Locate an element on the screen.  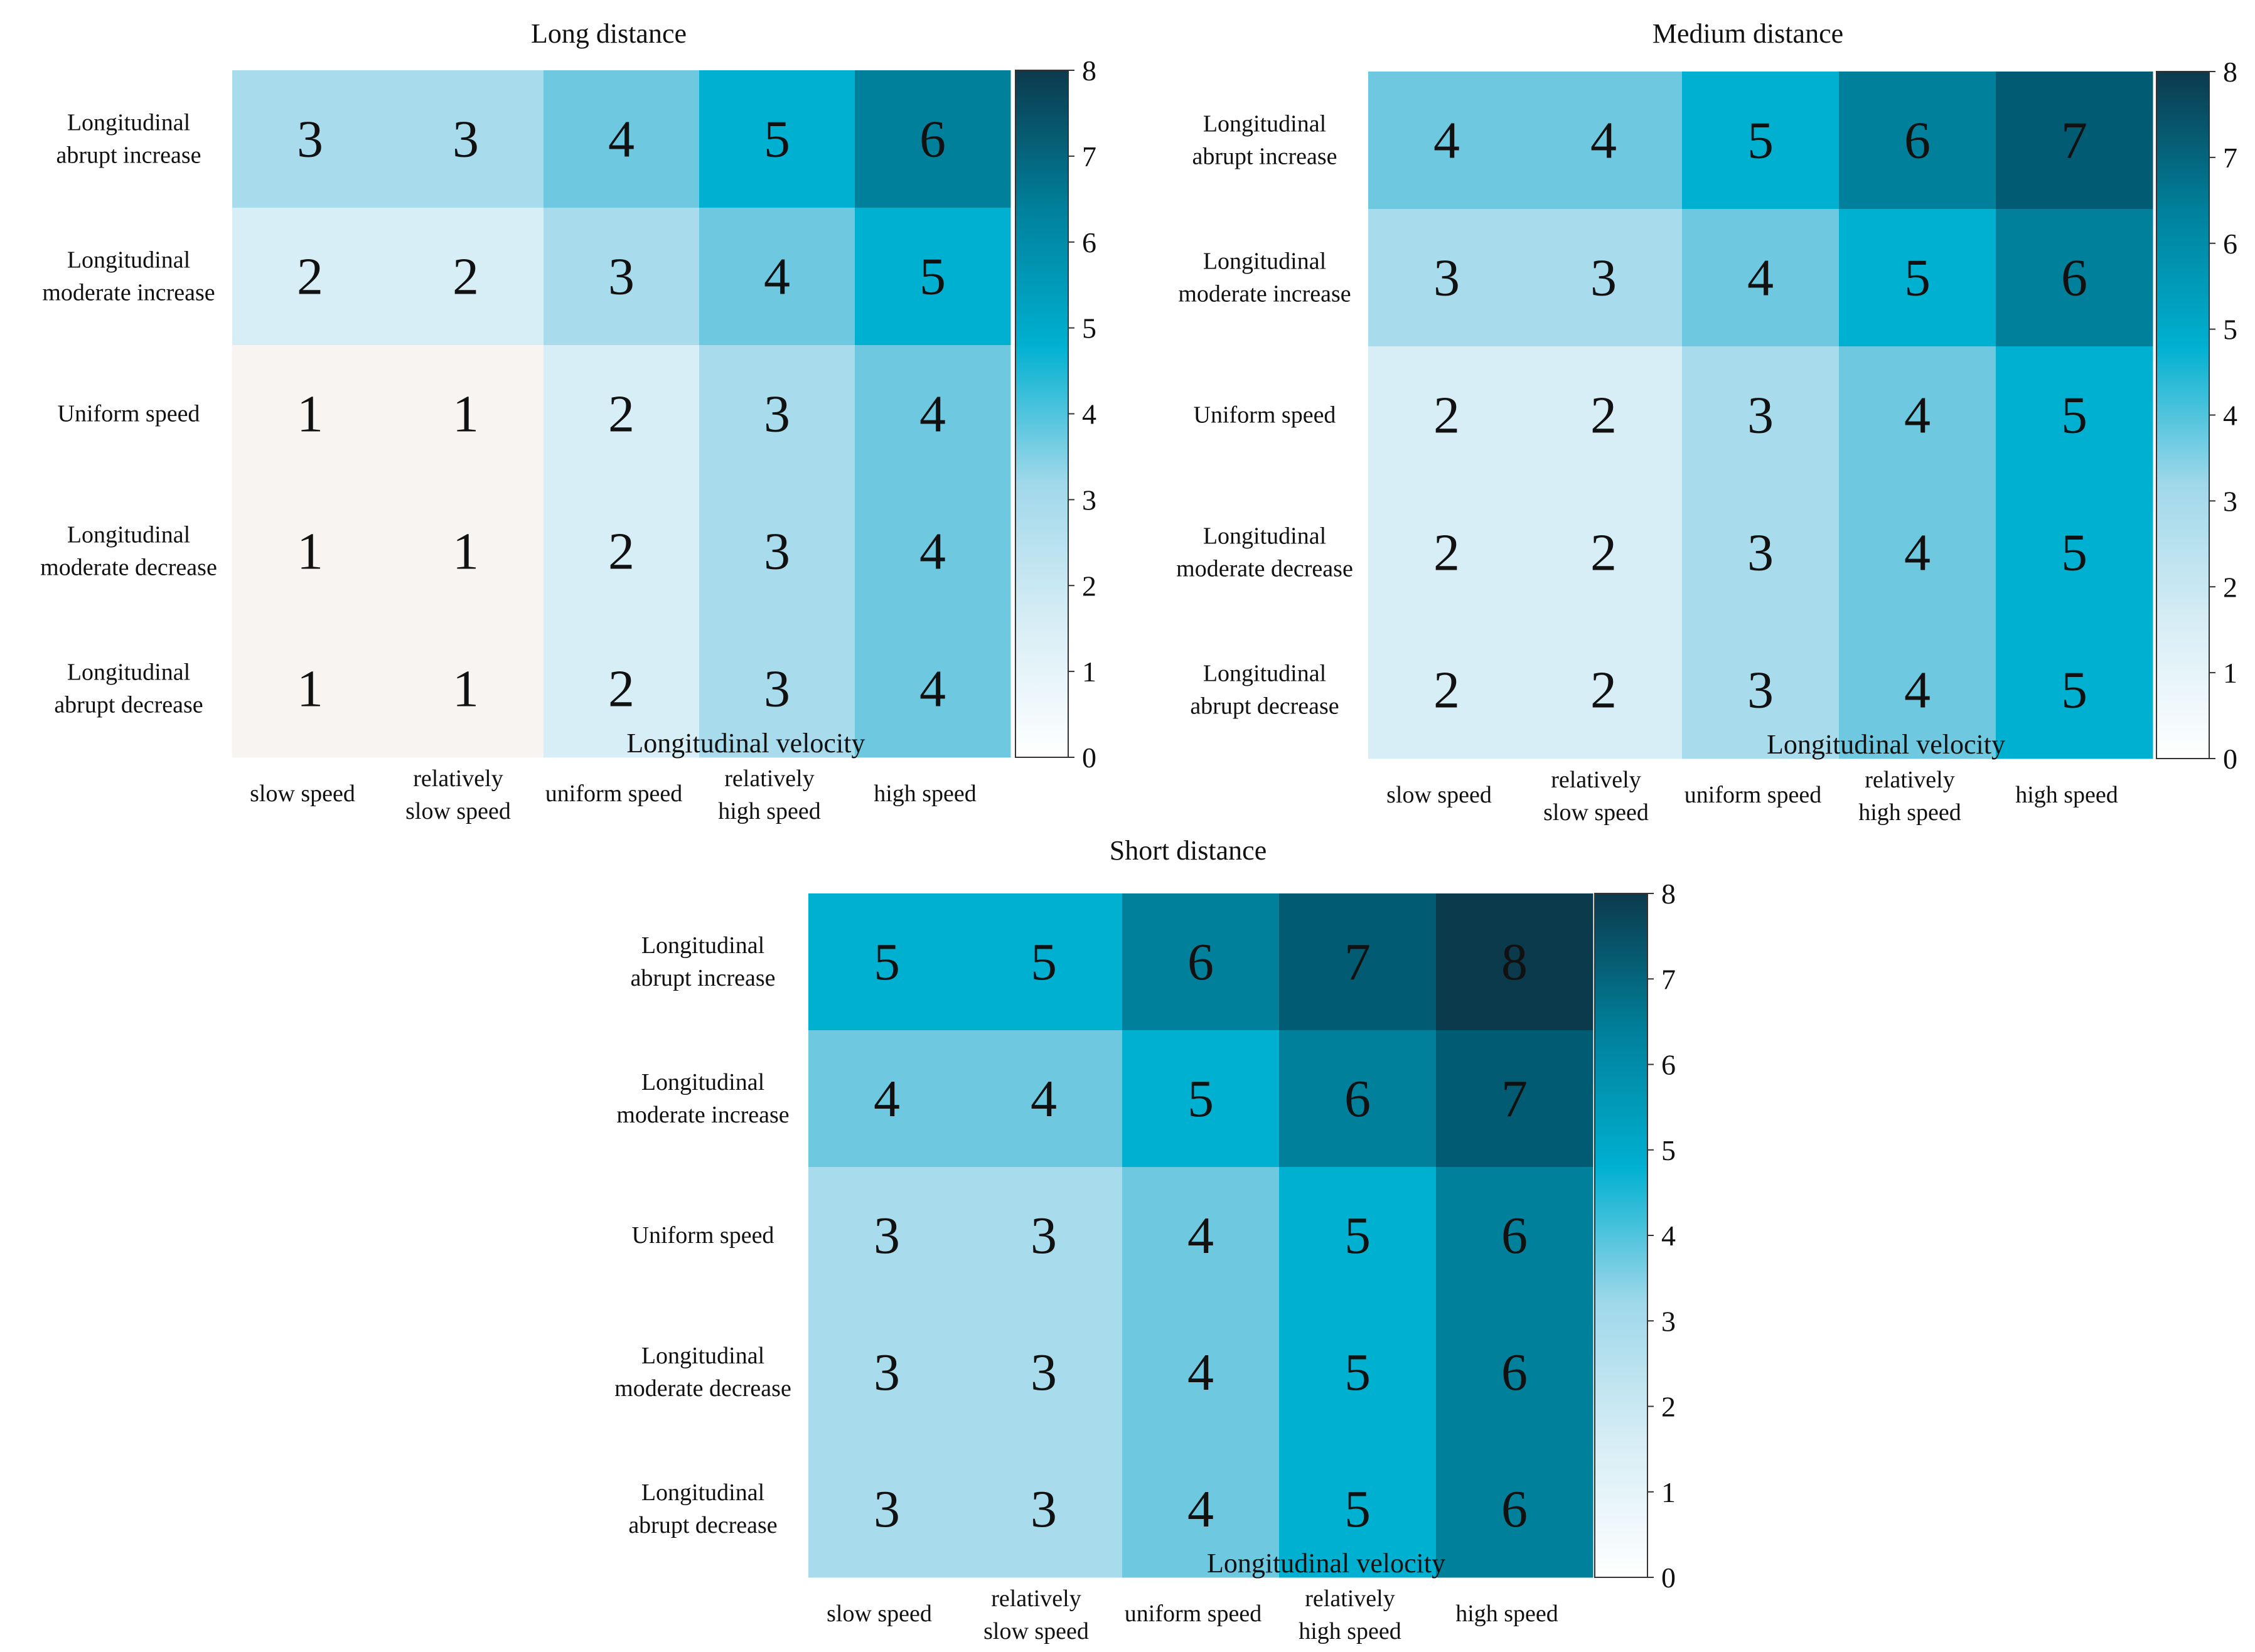
colorbar-tick-label: 2 is located at coordinates (1668, 1407).